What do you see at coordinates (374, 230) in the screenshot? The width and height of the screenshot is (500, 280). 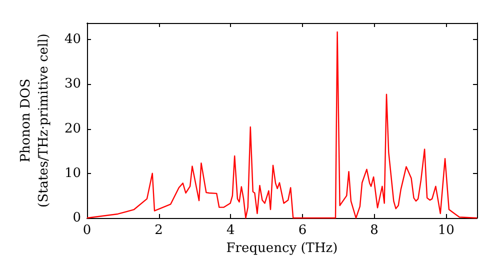 I see `x-tick-label: 8` at bounding box center [374, 230].